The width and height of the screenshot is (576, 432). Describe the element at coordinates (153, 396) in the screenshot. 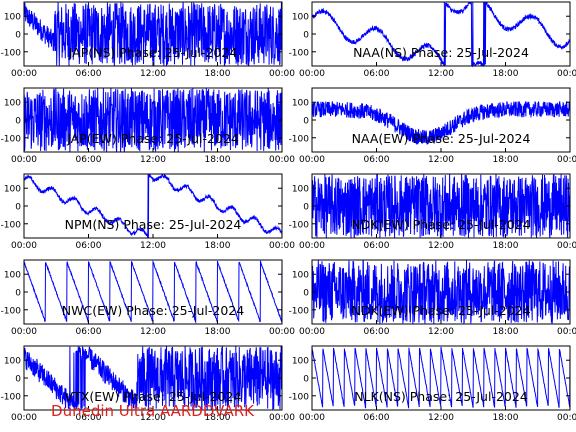

I see `panel-title: VTX(EW) Phase: 25-Jul-2024` at that location.